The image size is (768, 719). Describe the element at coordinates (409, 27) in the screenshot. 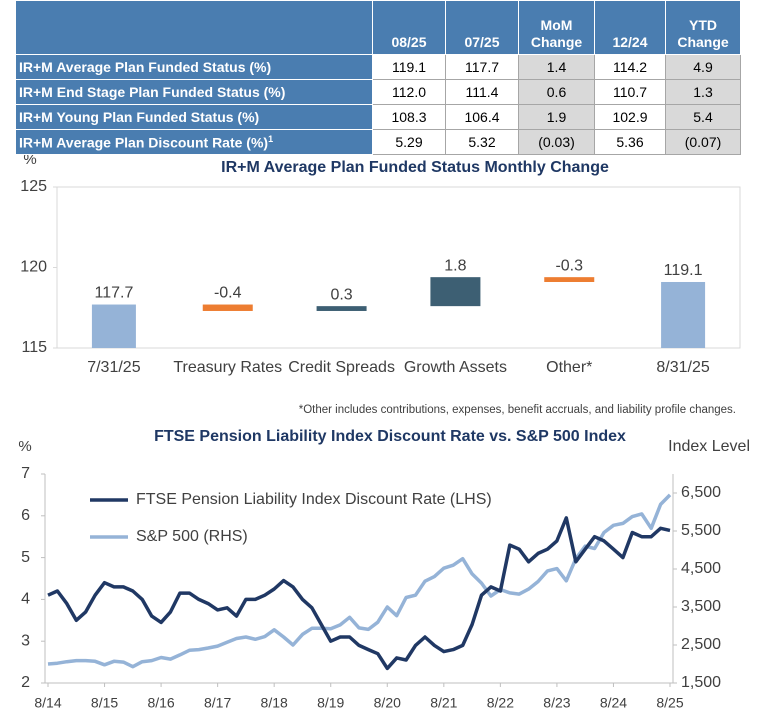

I see `column-header: 08/25` at that location.